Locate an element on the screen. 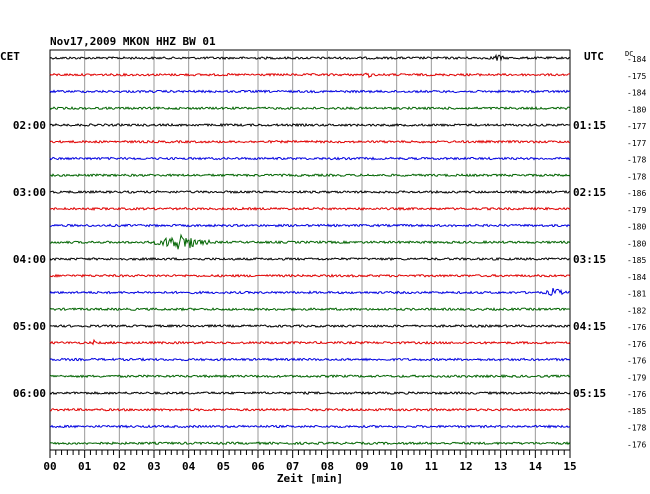 Image resolution: width=650 pixels, height=494 pixels. right-time-label: 04:15 is located at coordinates (589, 326).